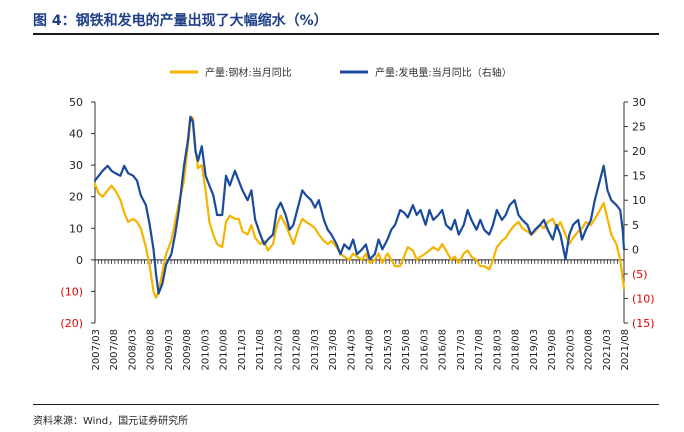 The width and height of the screenshot is (684, 432). What do you see at coordinates (643, 298) in the screenshot?
I see `y-right-tick-label: (10)` at bounding box center [643, 298].